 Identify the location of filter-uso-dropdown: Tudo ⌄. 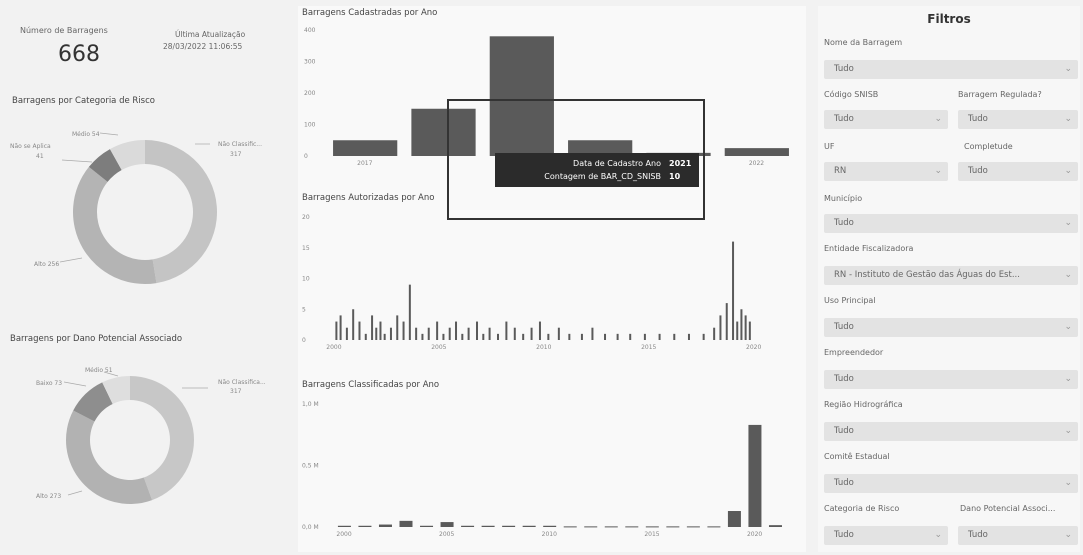
(951, 327).